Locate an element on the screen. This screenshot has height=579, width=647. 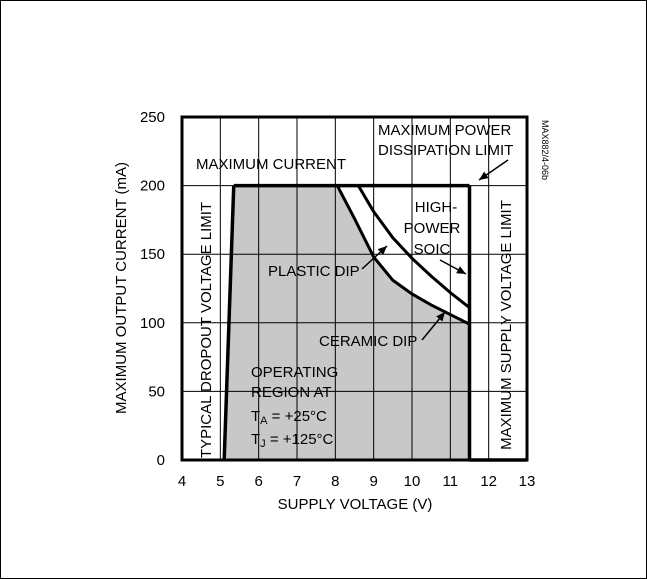
y-tick-label: 200 is located at coordinates (152, 186).